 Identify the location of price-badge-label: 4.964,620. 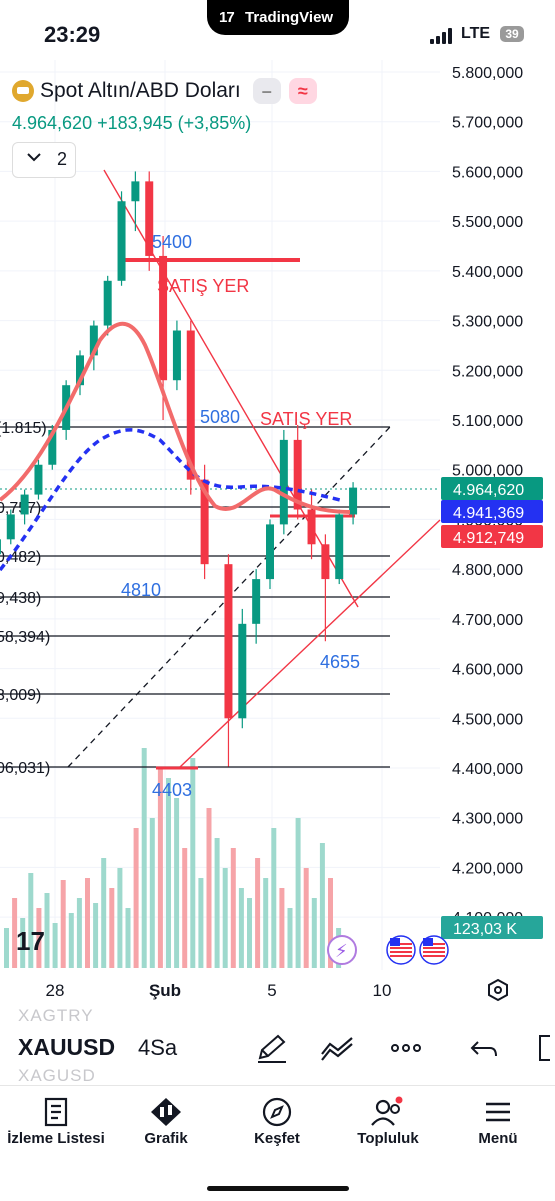
(488, 490).